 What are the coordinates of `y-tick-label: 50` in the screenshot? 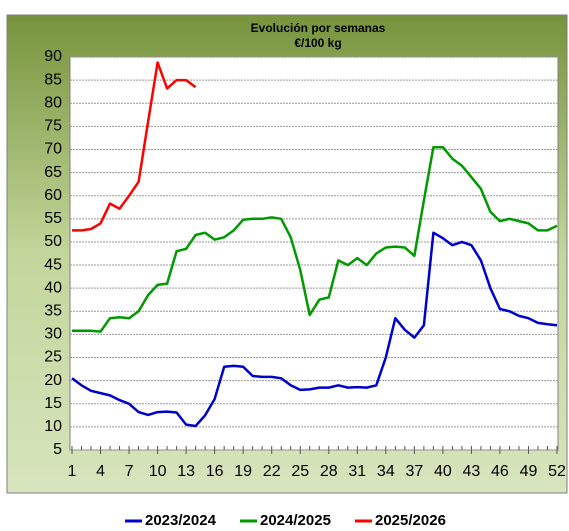 It's located at (53, 241).